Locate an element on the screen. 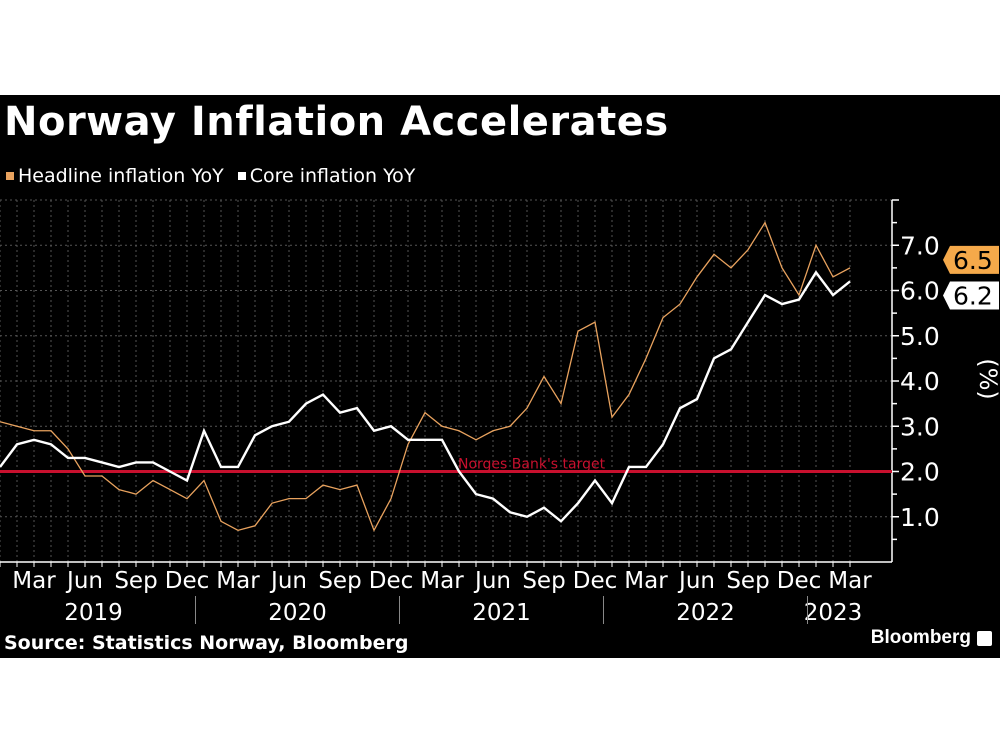  y-tick-label: 6.0 is located at coordinates (920, 291).